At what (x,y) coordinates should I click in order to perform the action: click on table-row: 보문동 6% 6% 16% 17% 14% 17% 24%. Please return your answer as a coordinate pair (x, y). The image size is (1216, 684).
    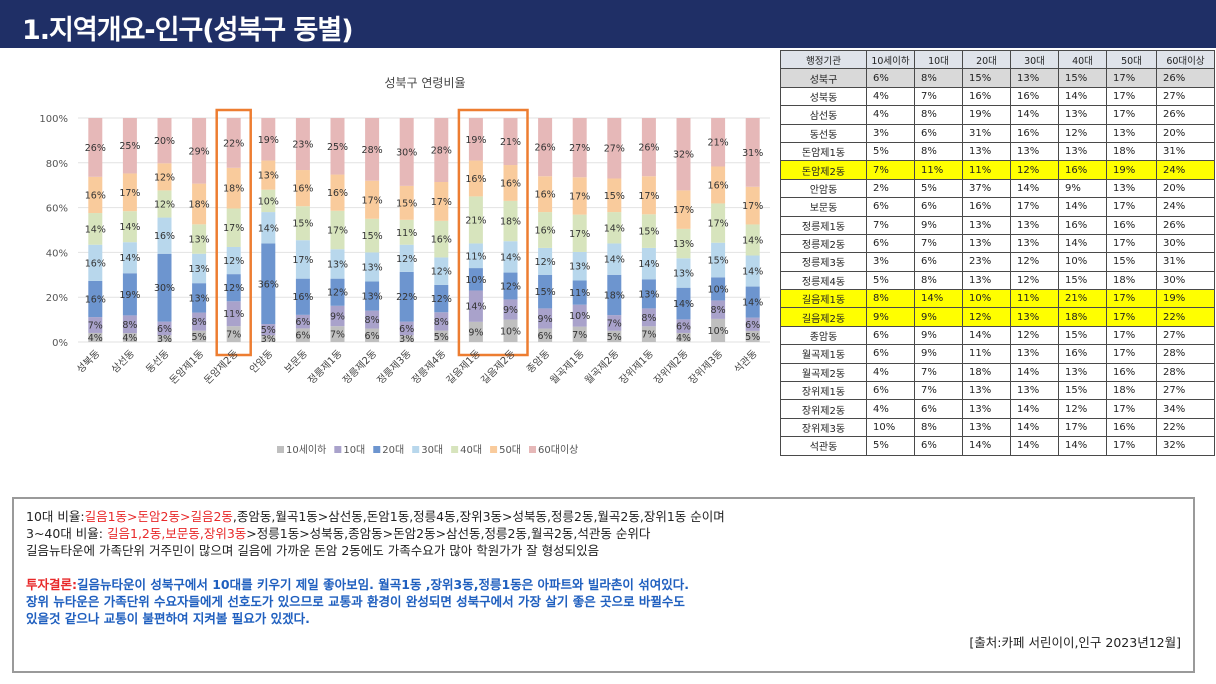
    Looking at the image, I should click on (997, 207).